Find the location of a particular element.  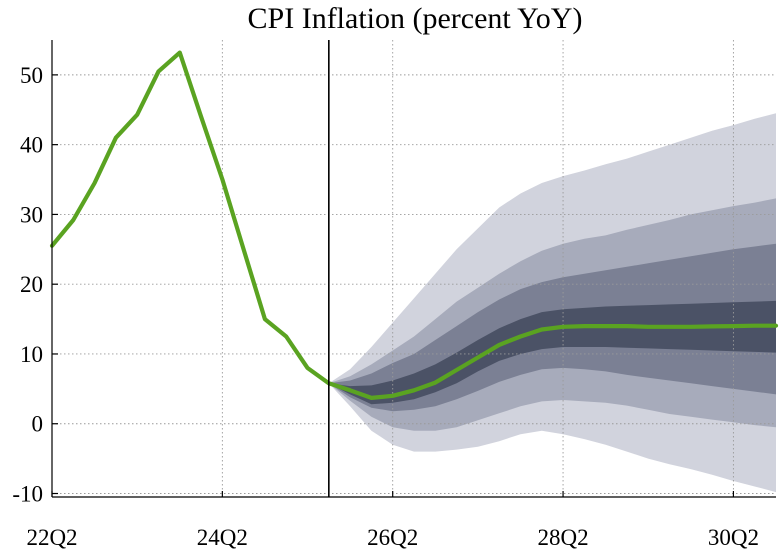

y-tick-label: 40 is located at coordinates (31, 145).